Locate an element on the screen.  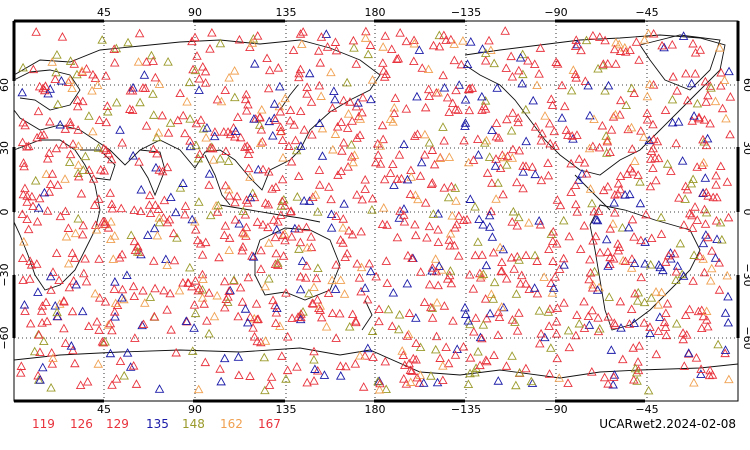
legend-item: 162 is located at coordinates (231, 424).